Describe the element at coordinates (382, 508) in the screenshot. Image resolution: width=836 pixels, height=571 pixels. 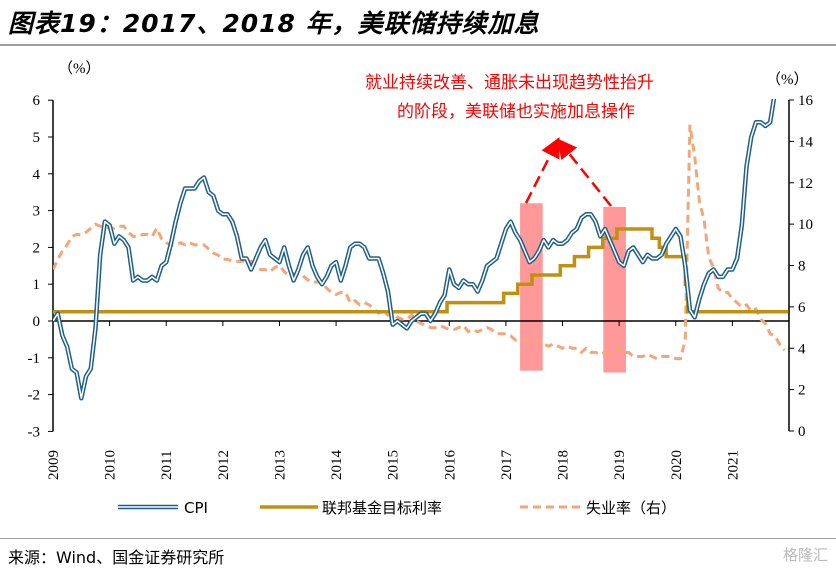
I see `legend-ffr-label: 联邦基金目标利率` at that location.